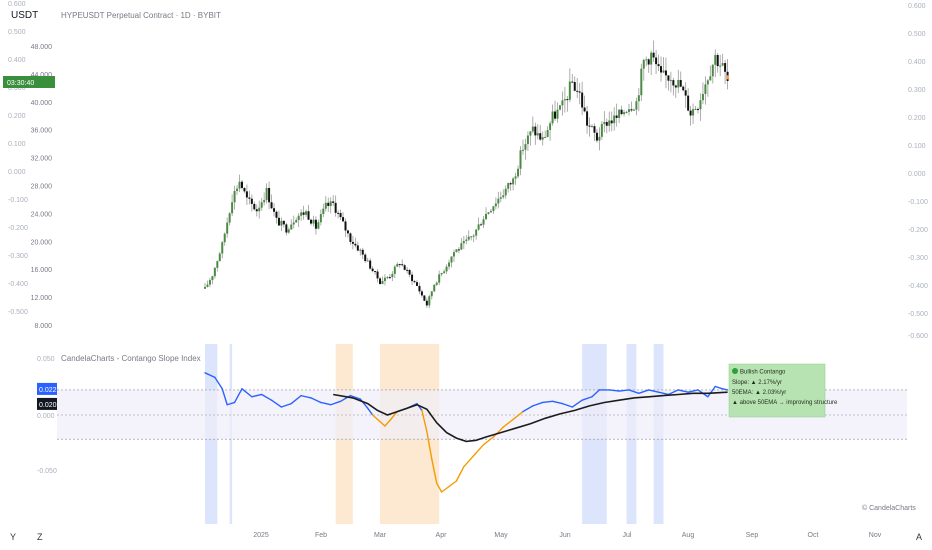 Image resolution: width=932 pixels, height=550 pixels. What do you see at coordinates (40, 537) in the screenshot?
I see `timezone-toggle: Z` at bounding box center [40, 537].